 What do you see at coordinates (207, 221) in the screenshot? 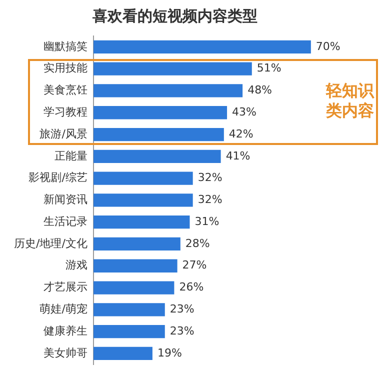
I see `data-label: 31%` at bounding box center [207, 221].